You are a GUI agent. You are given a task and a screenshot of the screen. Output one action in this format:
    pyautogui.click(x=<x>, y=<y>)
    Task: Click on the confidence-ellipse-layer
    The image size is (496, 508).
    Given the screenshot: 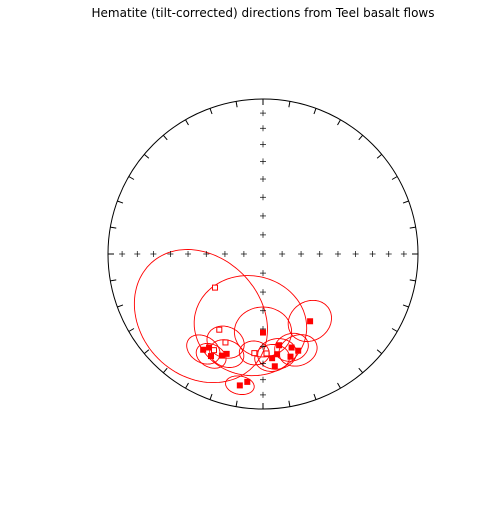 What is the action you would take?
    pyautogui.click(x=232, y=322)
    